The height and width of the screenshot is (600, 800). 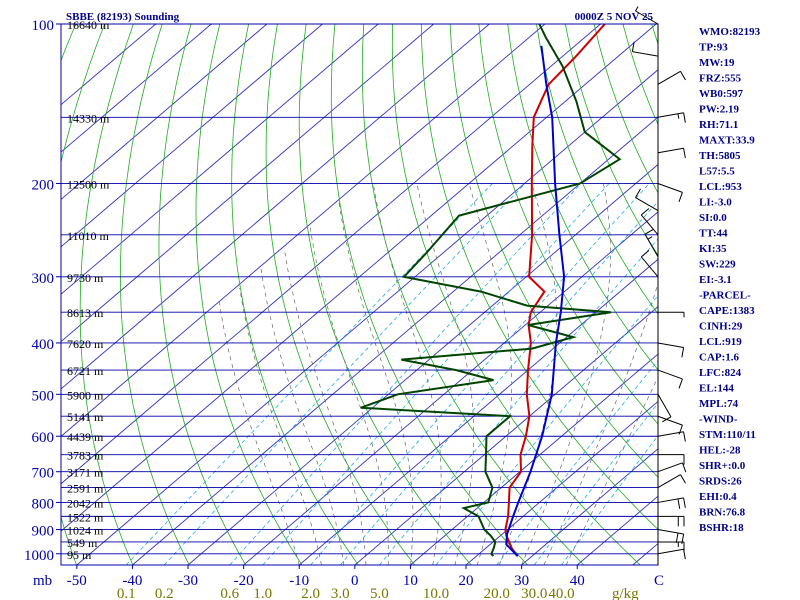 What do you see at coordinates (717, 172) in the screenshot?
I see `index-label: L57:5.5` at bounding box center [717, 172].